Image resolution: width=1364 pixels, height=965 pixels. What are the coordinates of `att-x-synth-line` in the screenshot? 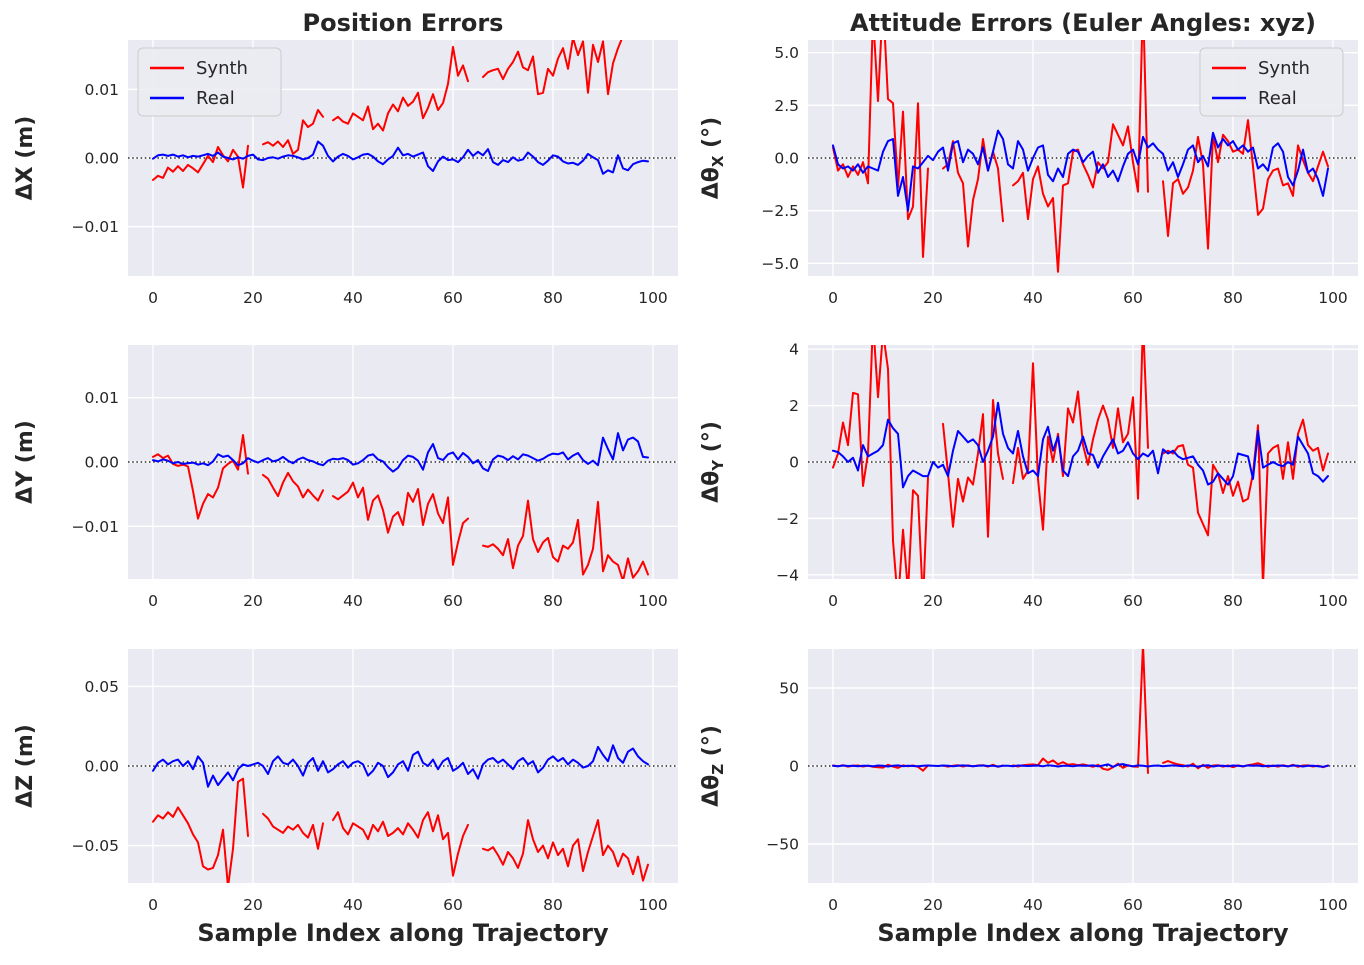 It's located at (1080, 156).